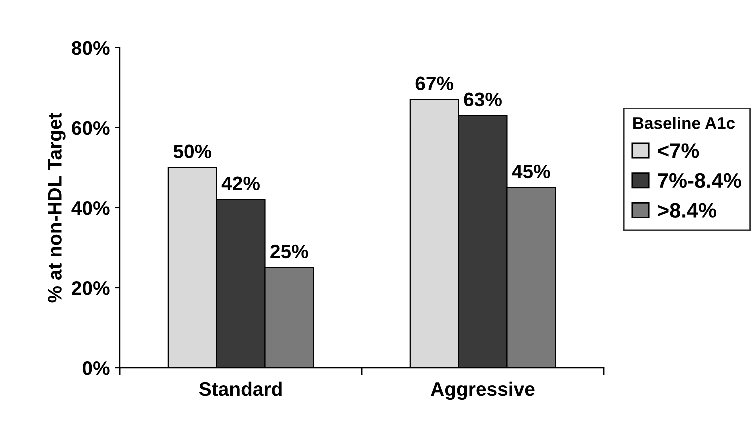  I want to click on data-label: 25%, so click(289, 251).